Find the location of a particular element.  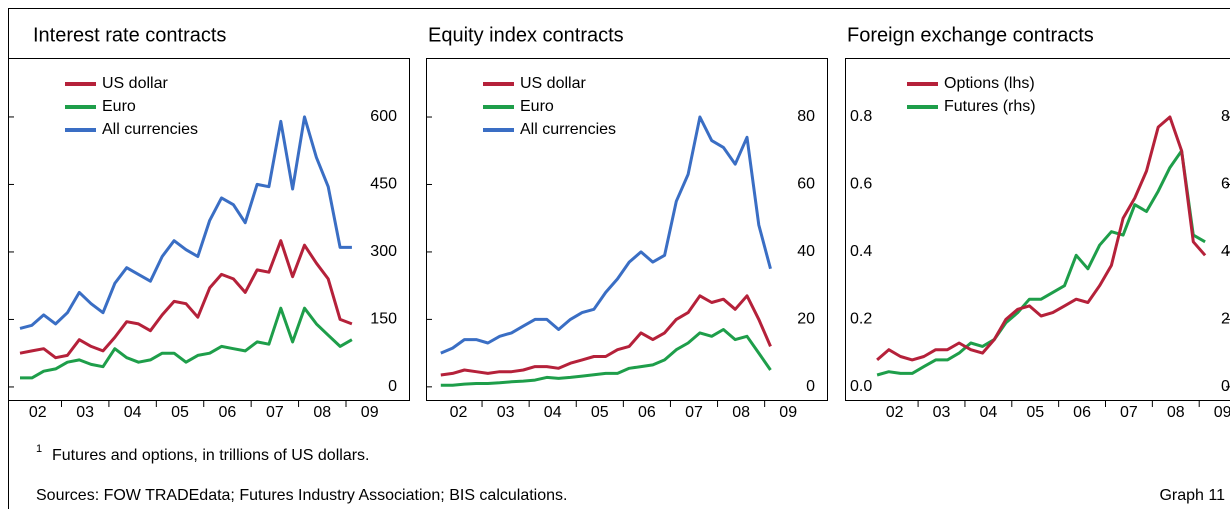

chart-title: Interest rate contracts is located at coordinates (129, 35).